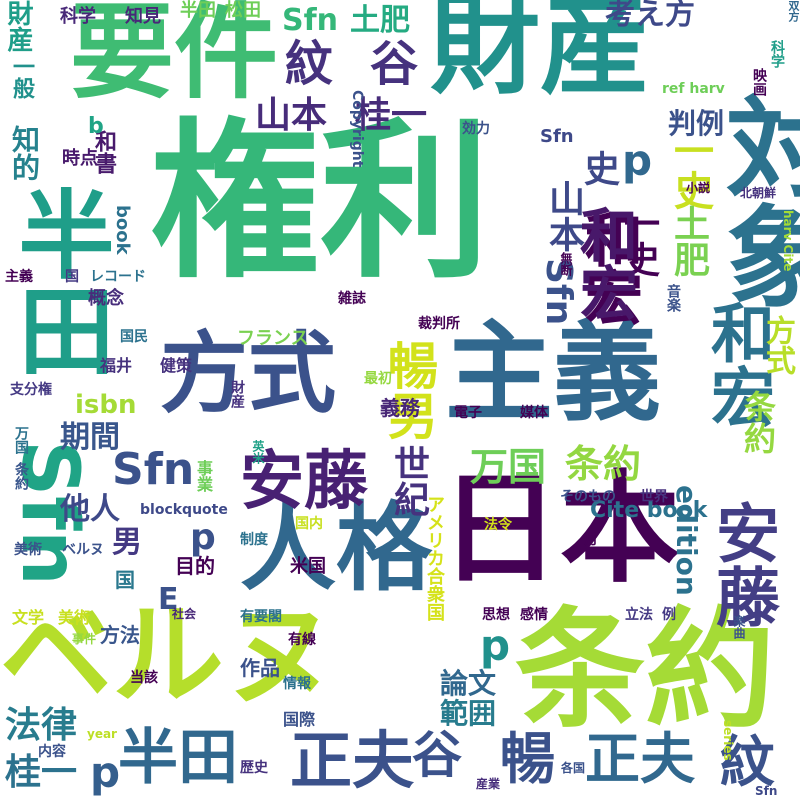  Describe the element at coordinates (777, 54) in the screenshot. I see `word-kagaku-2: 科学` at that location.